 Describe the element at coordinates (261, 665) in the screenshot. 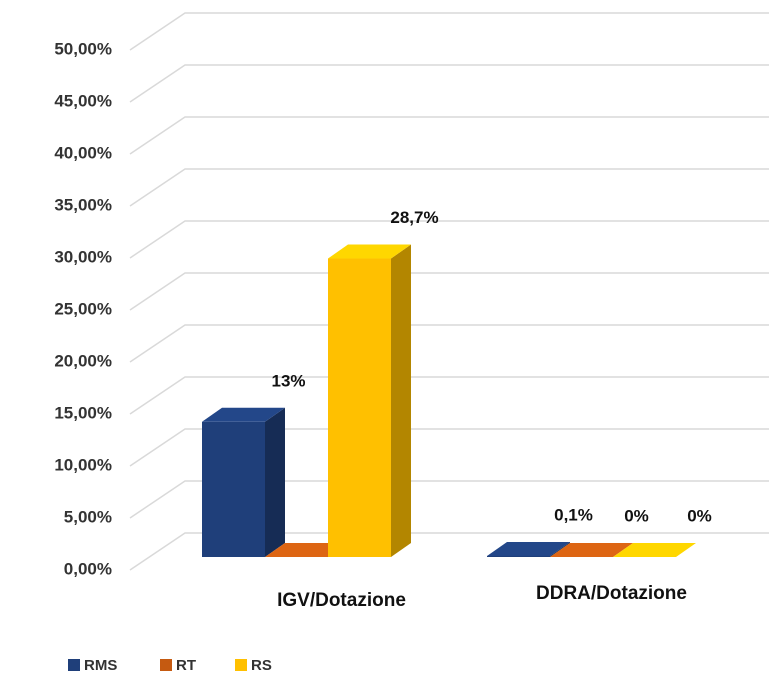

I see `legend-label: RS` at that location.